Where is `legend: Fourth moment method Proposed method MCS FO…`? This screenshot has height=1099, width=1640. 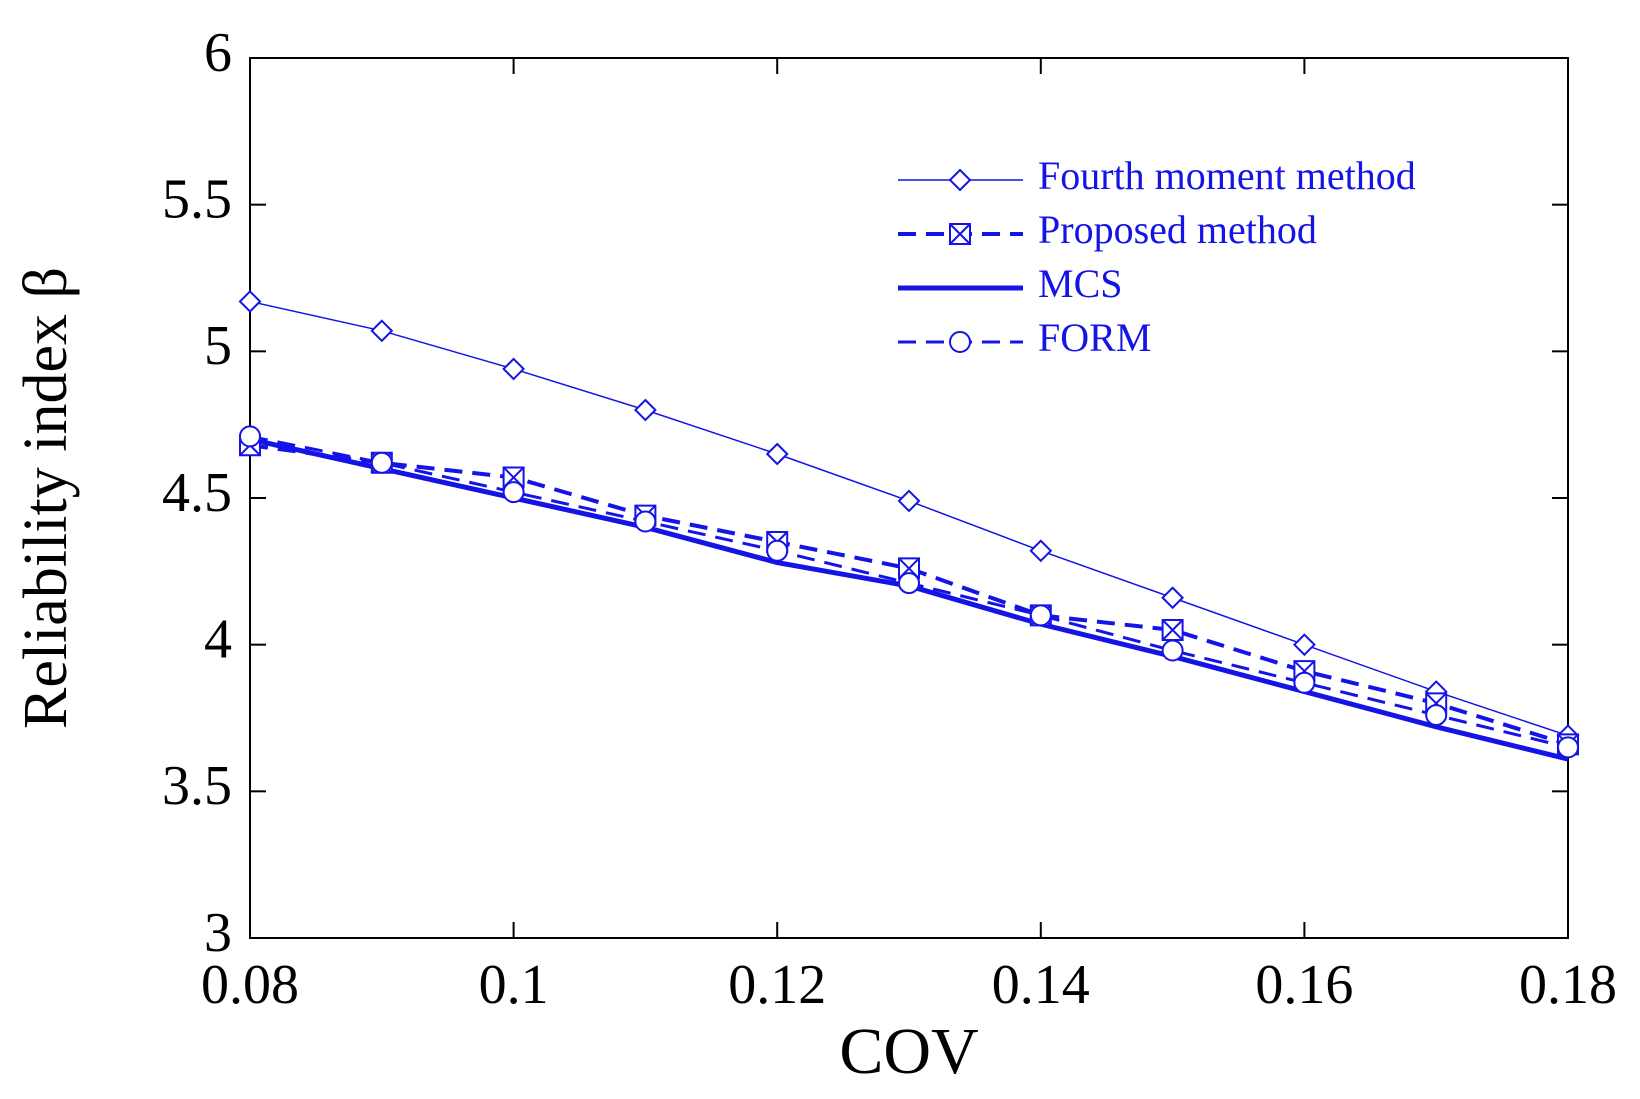
legend: Fourth moment method Proposed method MCS FO… is located at coordinates (1157, 256).